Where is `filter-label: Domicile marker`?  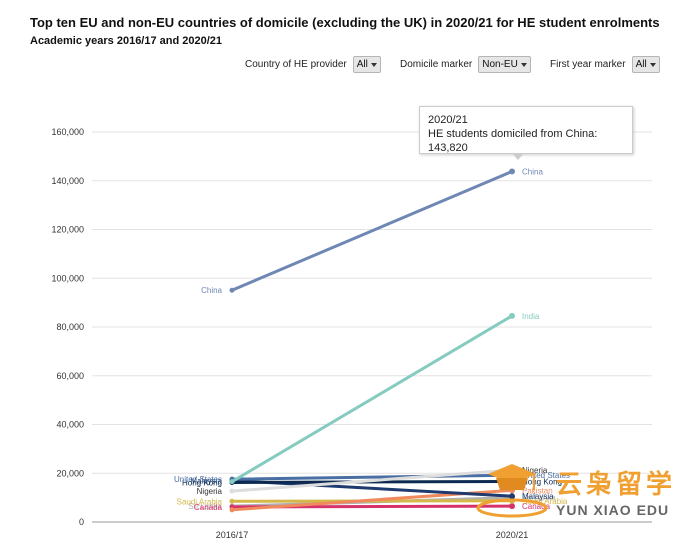
filter-label: Domicile marker is located at coordinates (436, 64).